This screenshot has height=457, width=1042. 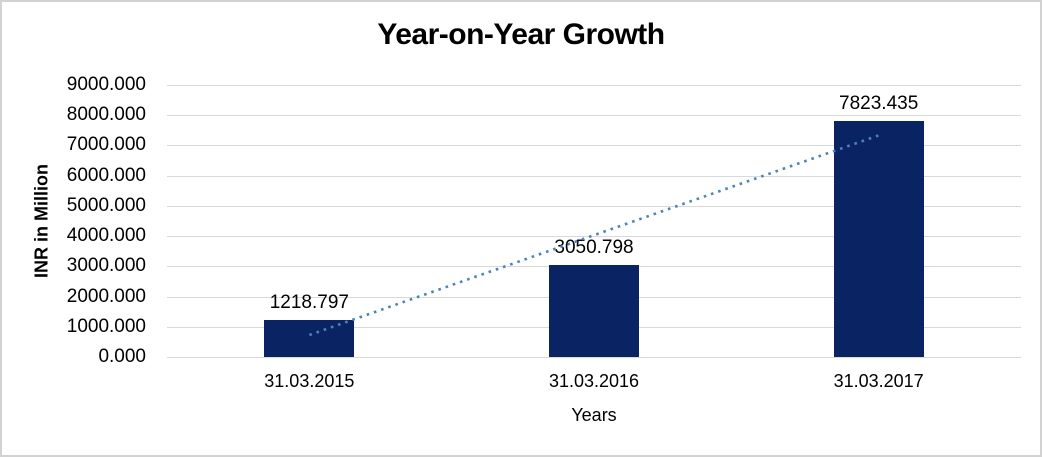 What do you see at coordinates (521, 34) in the screenshot?
I see `chart-title: Year-on-Year Growth` at bounding box center [521, 34].